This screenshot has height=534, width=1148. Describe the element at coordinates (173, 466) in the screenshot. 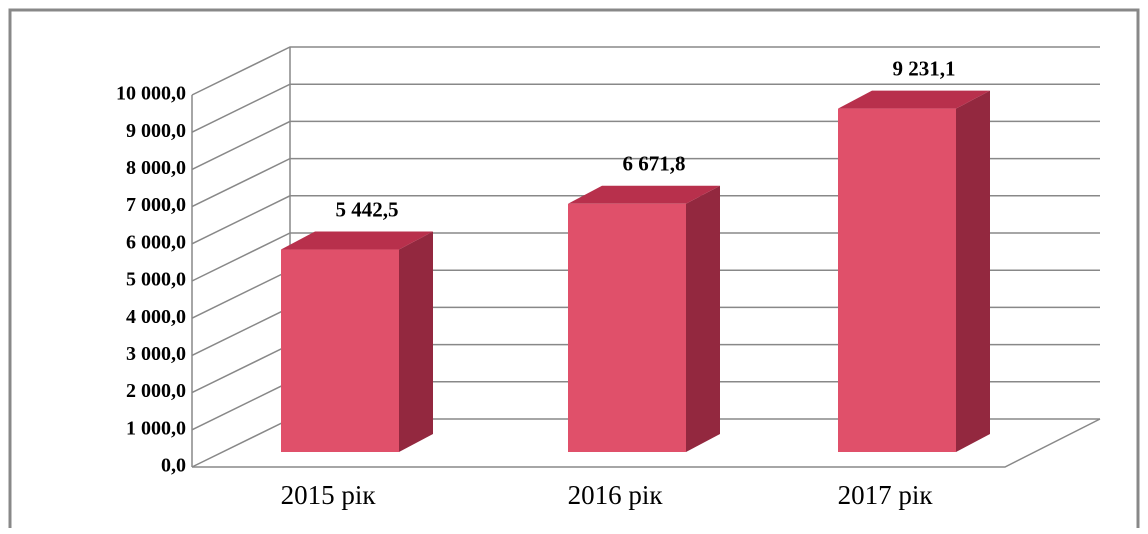

I see `y-tick-label: 0,0` at that location.